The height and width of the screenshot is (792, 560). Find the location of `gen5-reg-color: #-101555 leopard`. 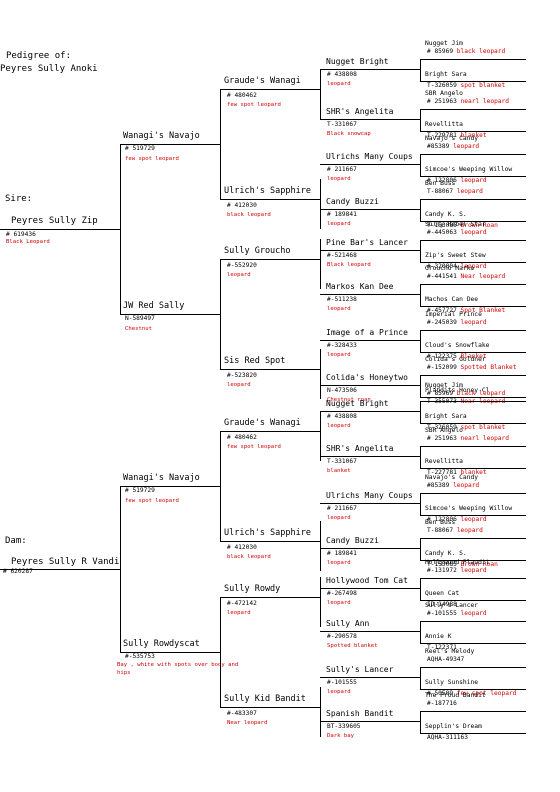

gen5-reg-color: #-101555 leopard is located at coordinates (457, 613).